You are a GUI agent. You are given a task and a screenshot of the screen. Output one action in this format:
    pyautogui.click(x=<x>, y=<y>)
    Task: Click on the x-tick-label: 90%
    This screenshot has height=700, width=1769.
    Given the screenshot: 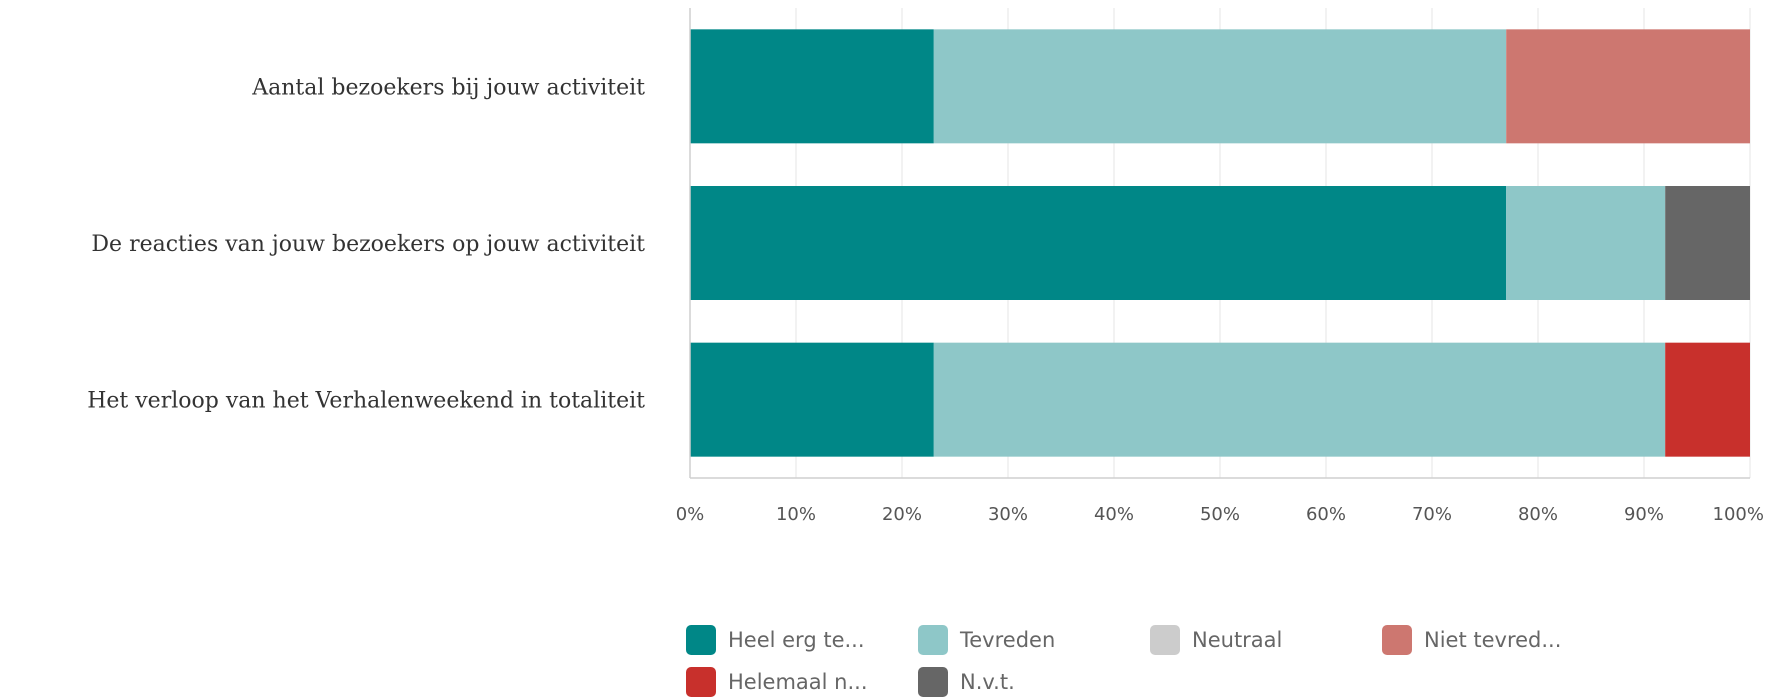 What is the action you would take?
    pyautogui.click(x=1644, y=514)
    